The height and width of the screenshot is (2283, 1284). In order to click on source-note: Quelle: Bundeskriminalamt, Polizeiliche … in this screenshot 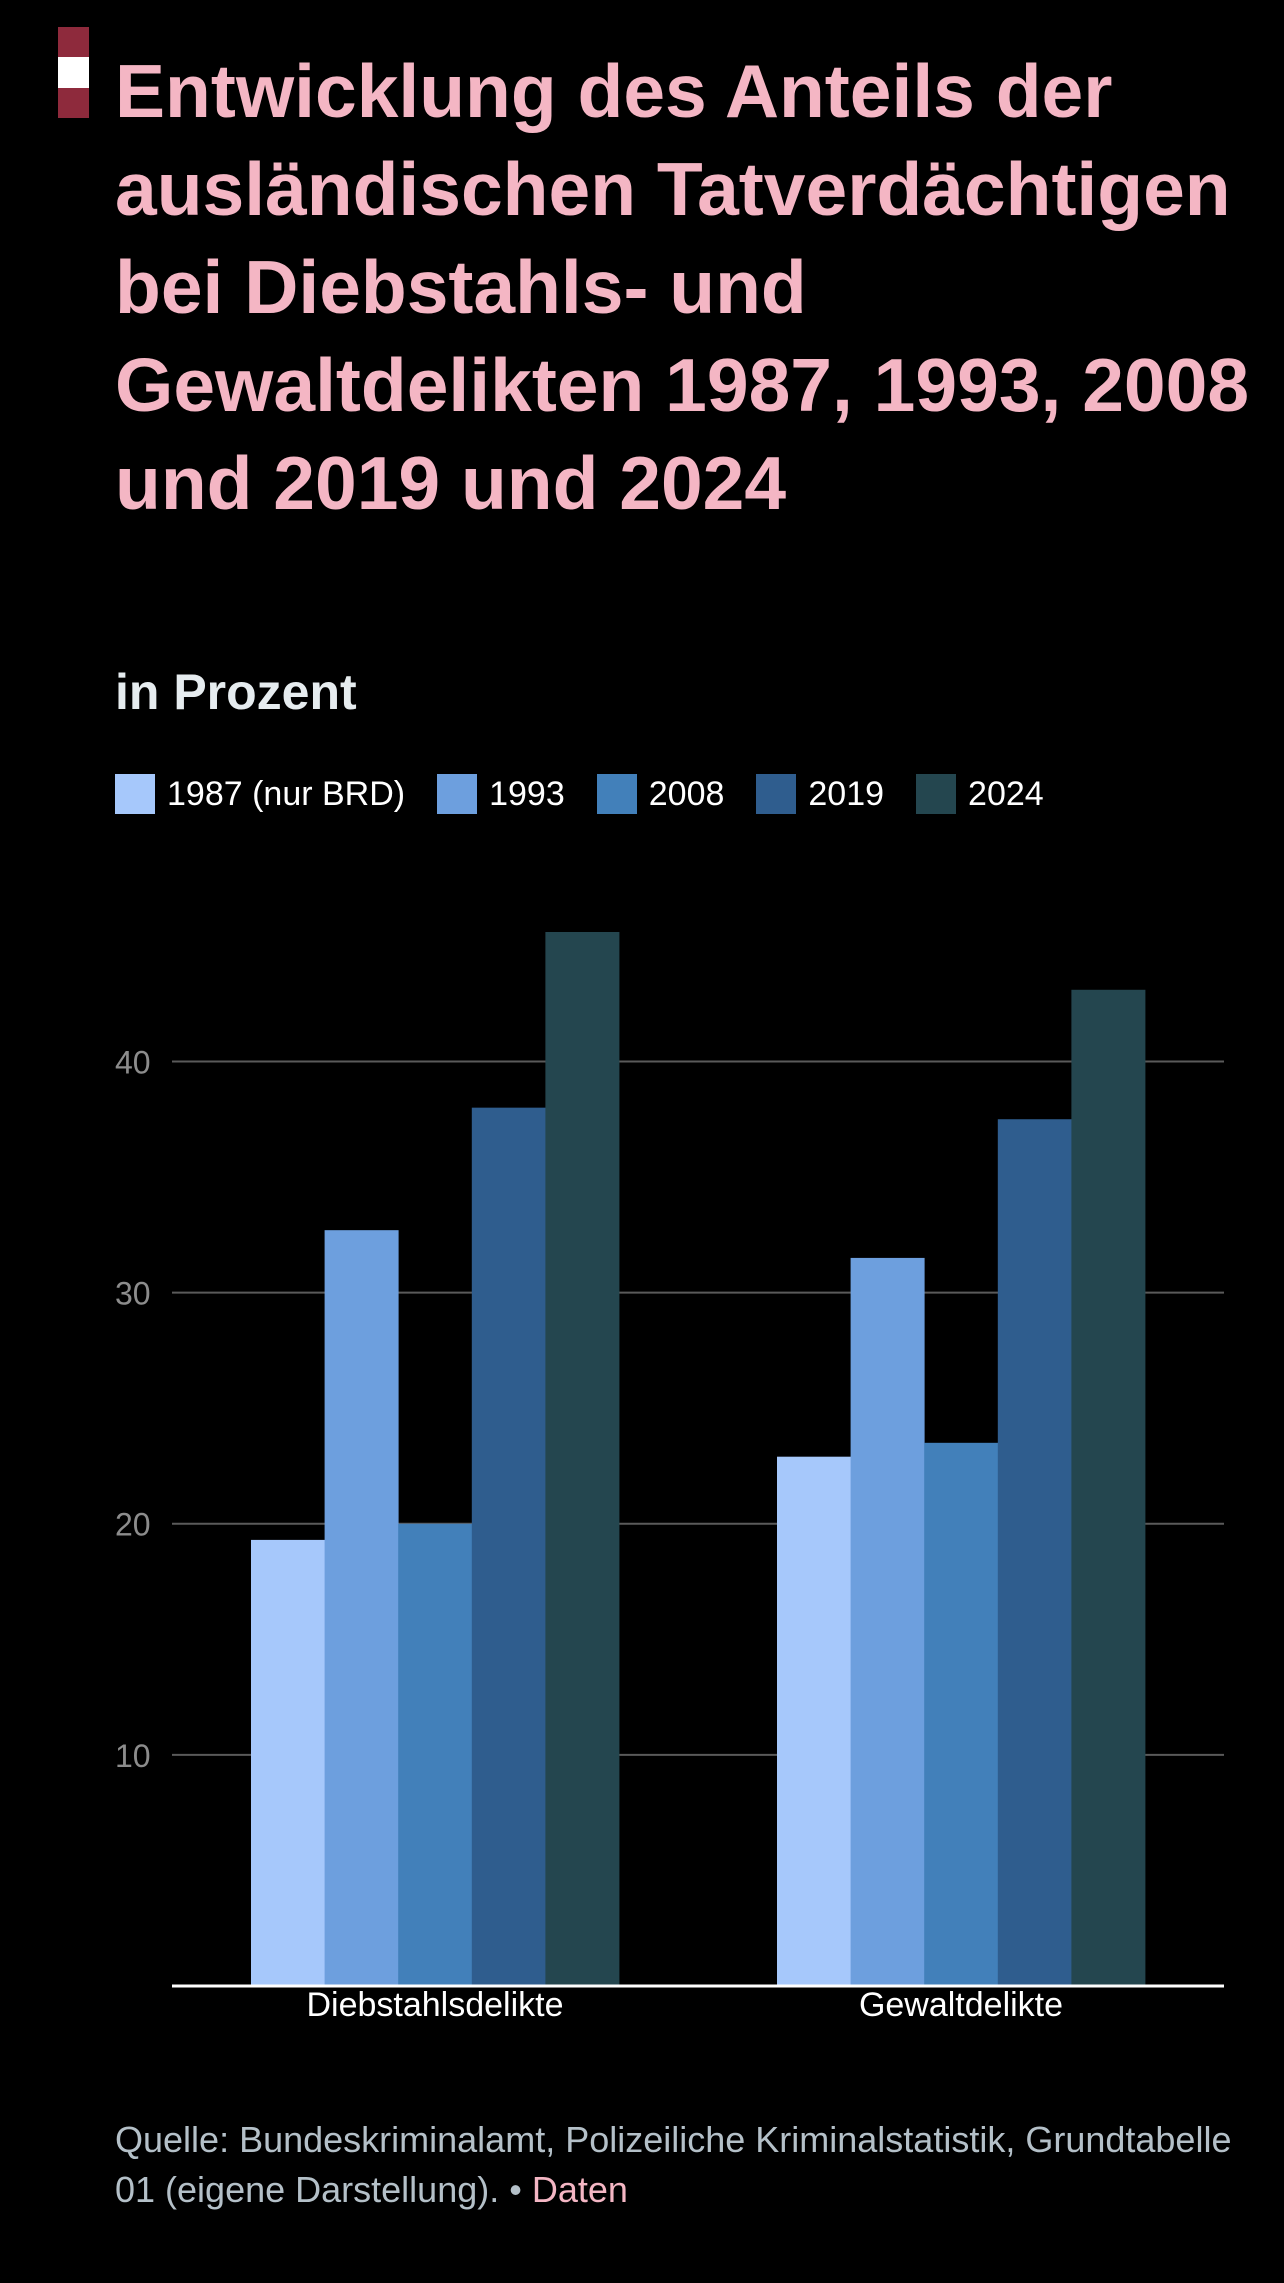, I will do `click(675, 2165)`.